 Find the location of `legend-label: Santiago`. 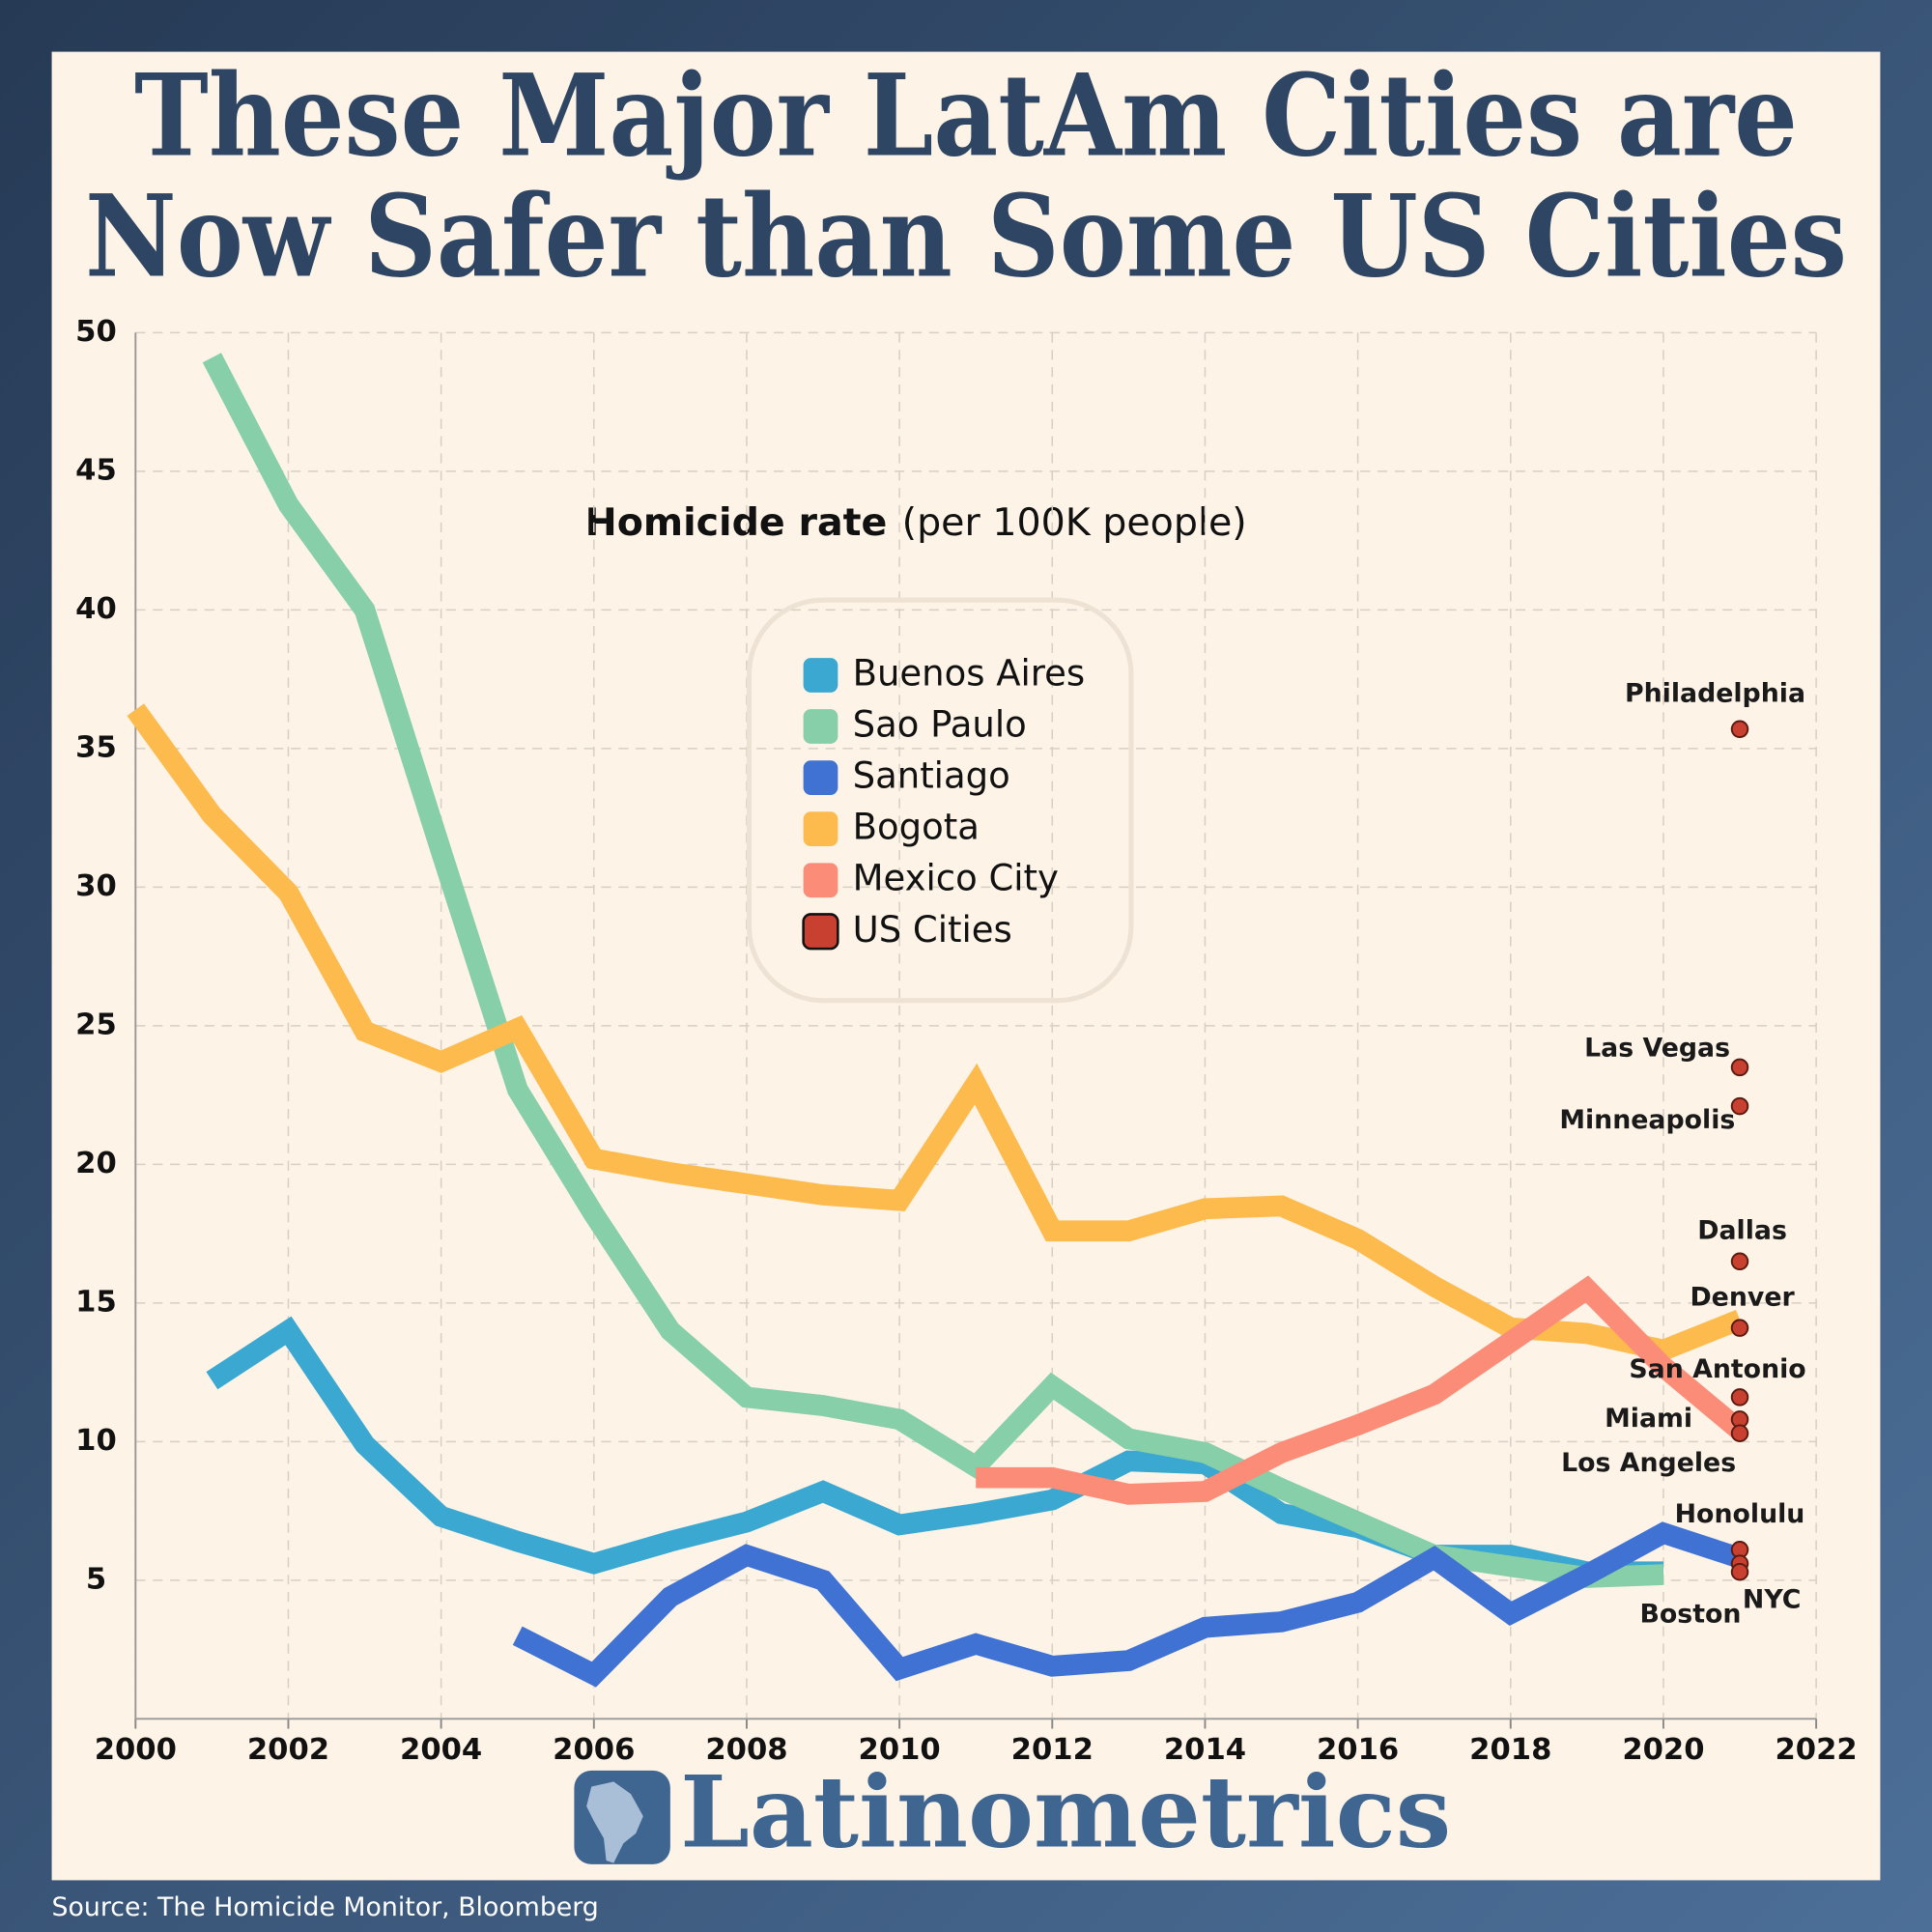

legend-label: Santiago is located at coordinates (931, 776).